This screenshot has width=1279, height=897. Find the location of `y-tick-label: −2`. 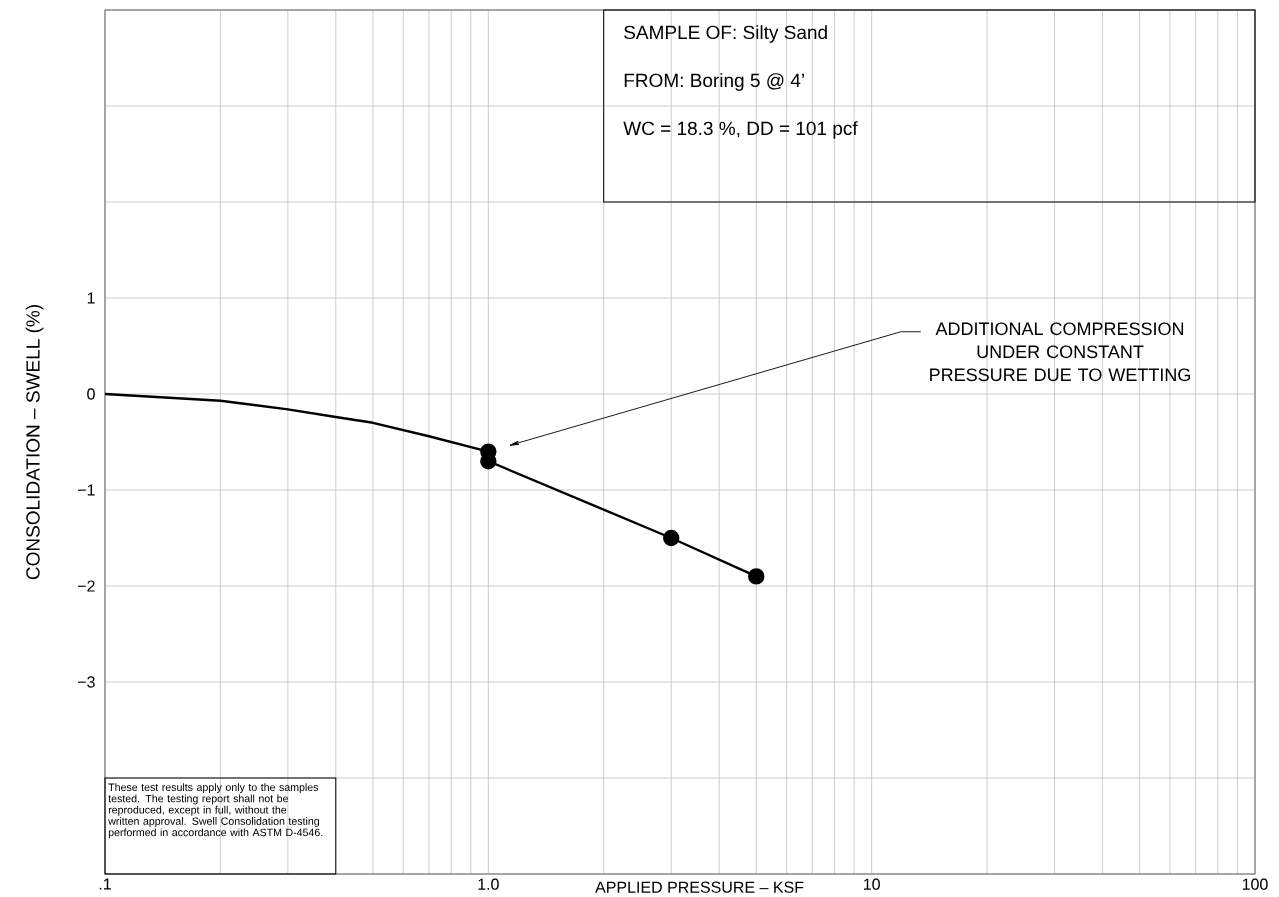

y-tick-label: −2 is located at coordinates (86, 586).